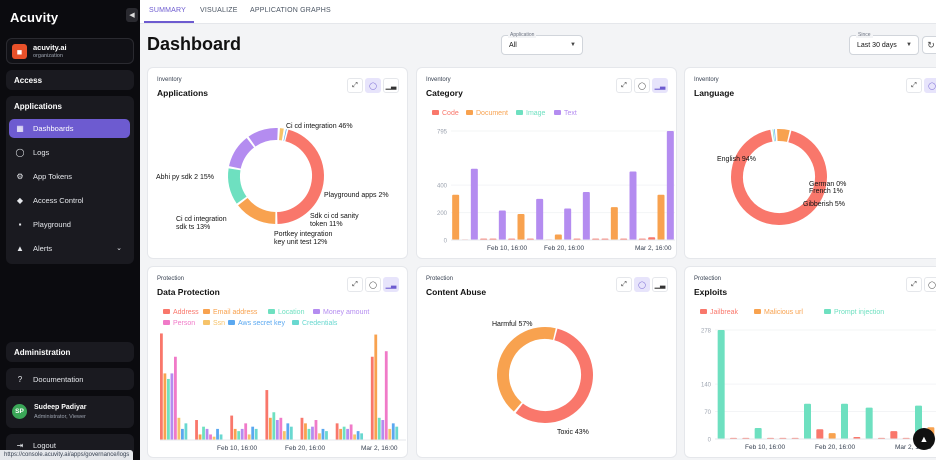  I want to click on sidebar-item-documentation: ? Documentation, so click(69, 379).